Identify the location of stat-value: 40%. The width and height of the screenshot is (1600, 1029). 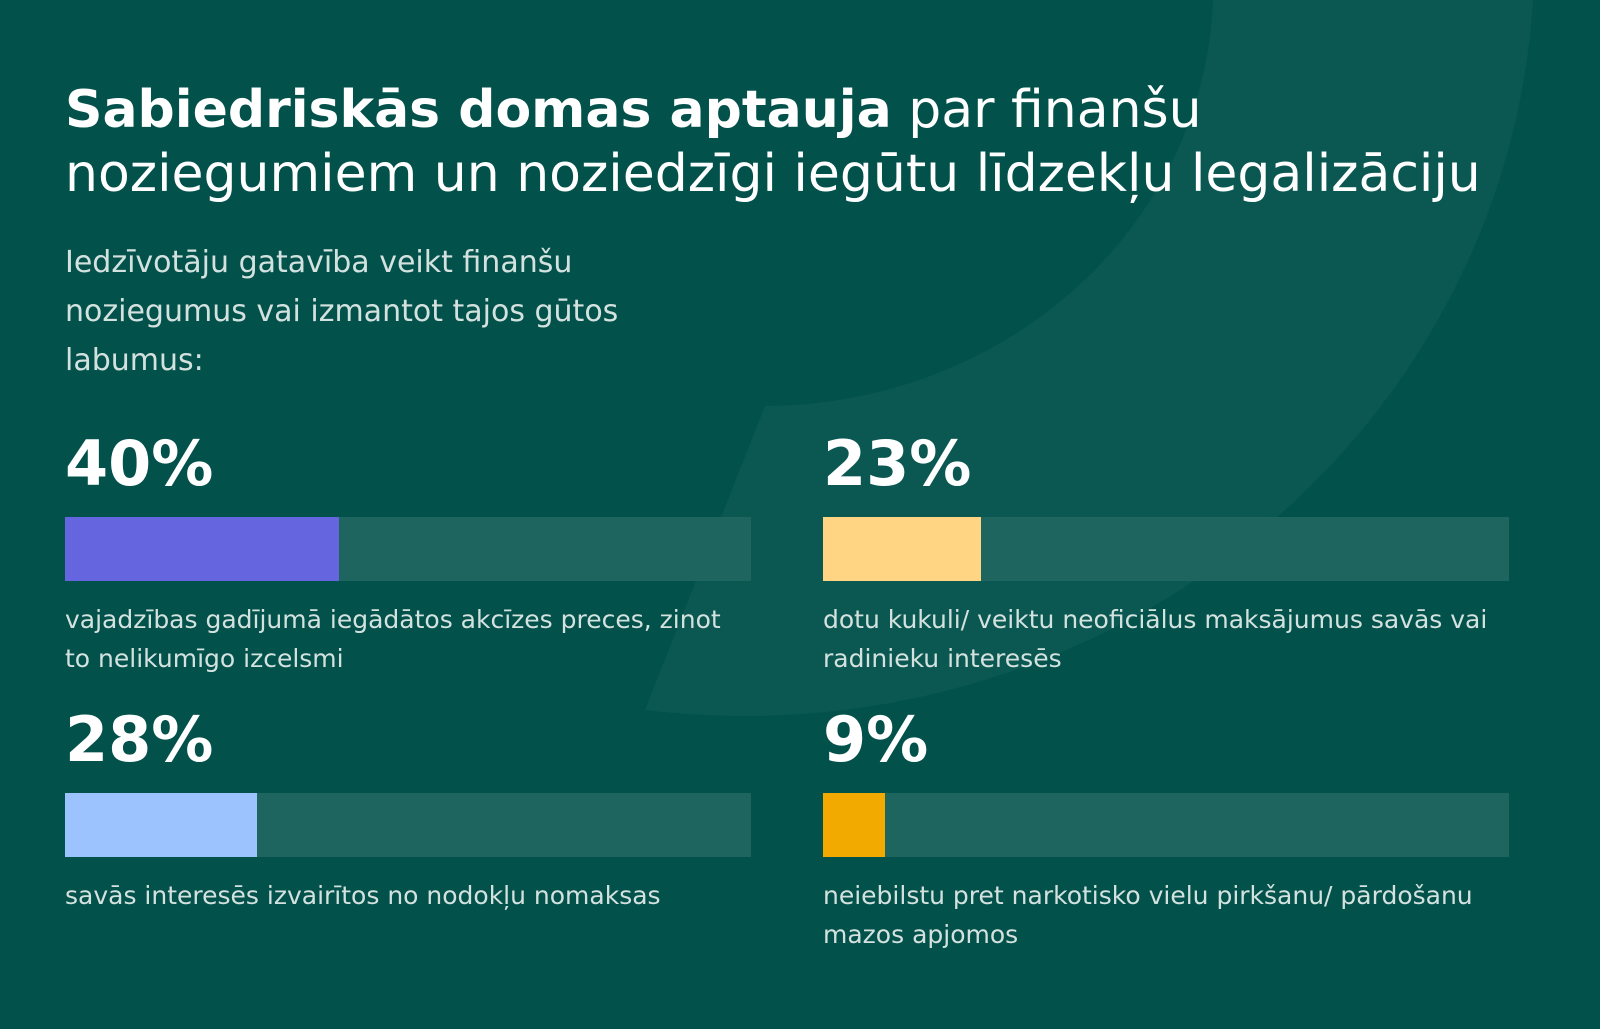
(139, 463).